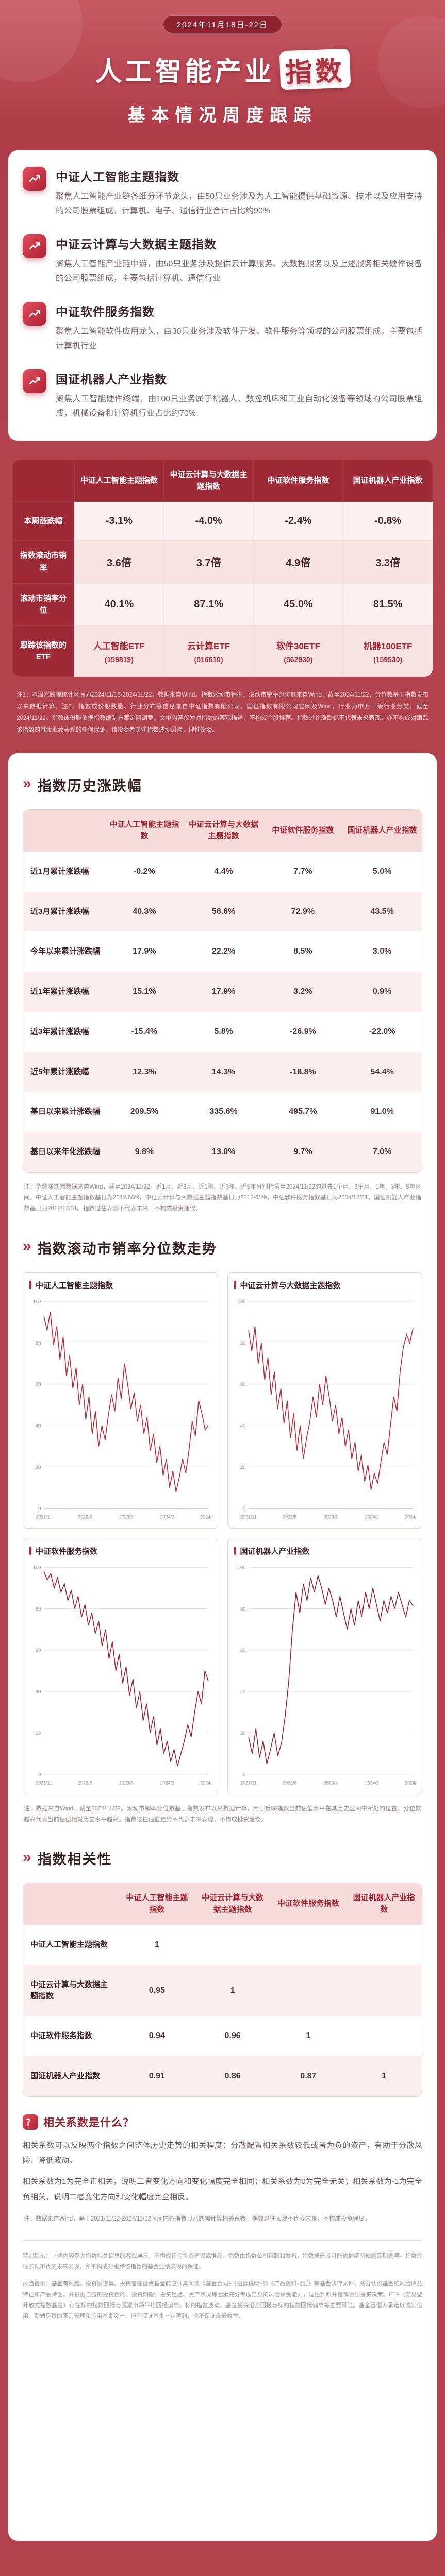 Image resolution: width=445 pixels, height=2576 pixels. What do you see at coordinates (71, 1904) in the screenshot?
I see `correlation-corner-cell` at bounding box center [71, 1904].